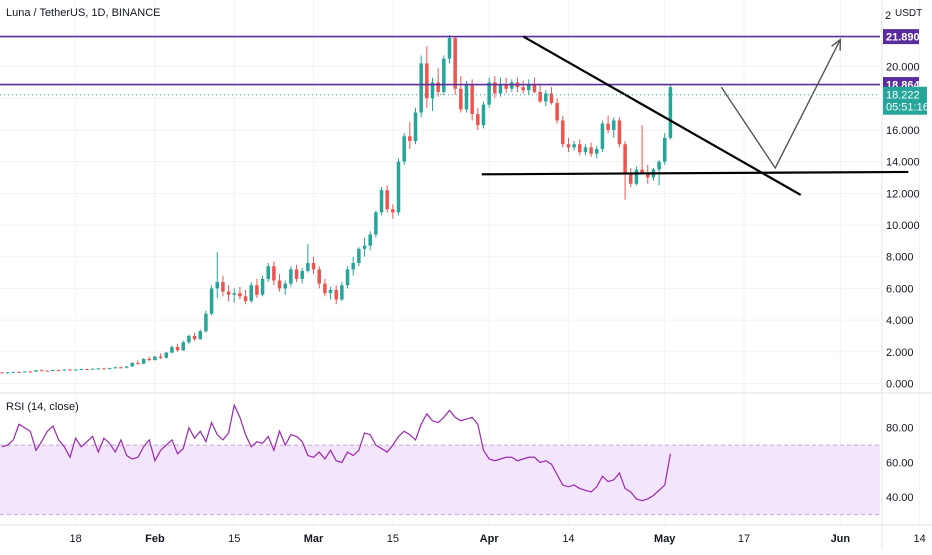 This screenshot has width=932, height=555. What do you see at coordinates (780, 104) in the screenshot?
I see `projection-path` at bounding box center [780, 104].